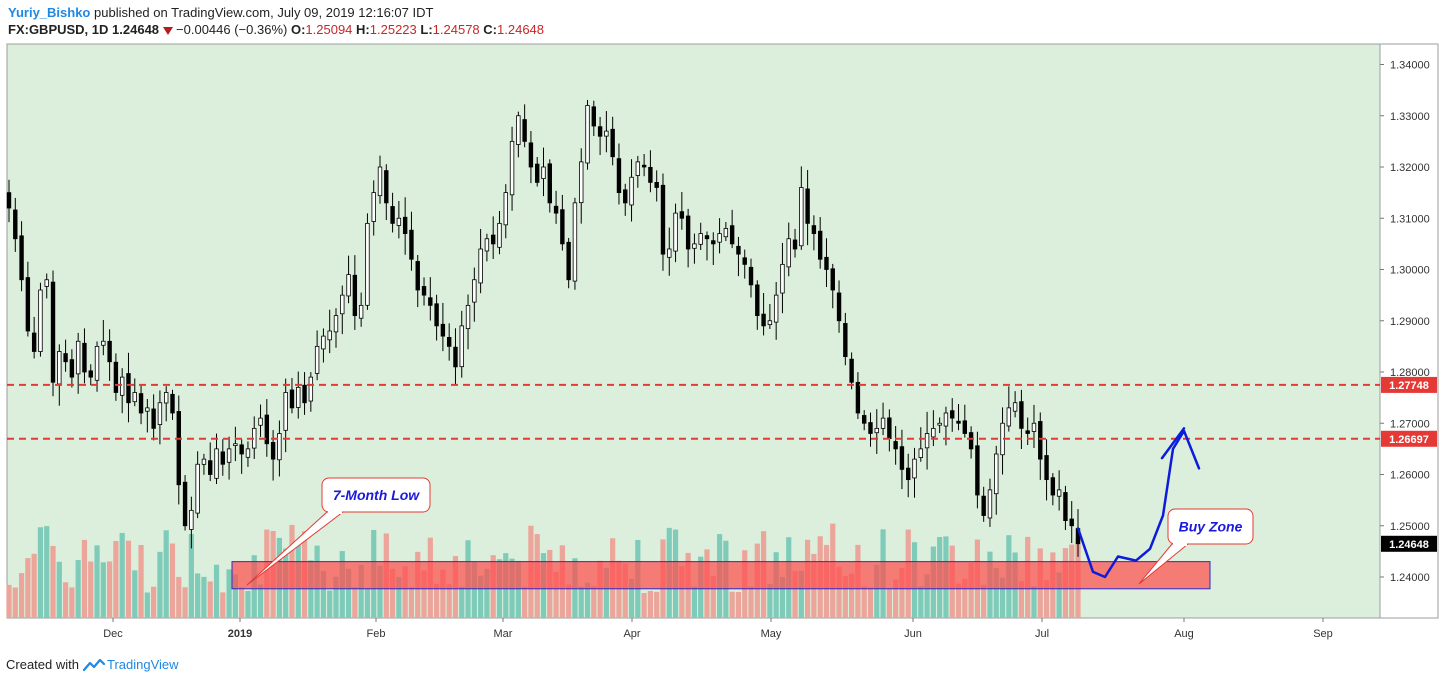  I want to click on close-label: C:, so click(490, 29).